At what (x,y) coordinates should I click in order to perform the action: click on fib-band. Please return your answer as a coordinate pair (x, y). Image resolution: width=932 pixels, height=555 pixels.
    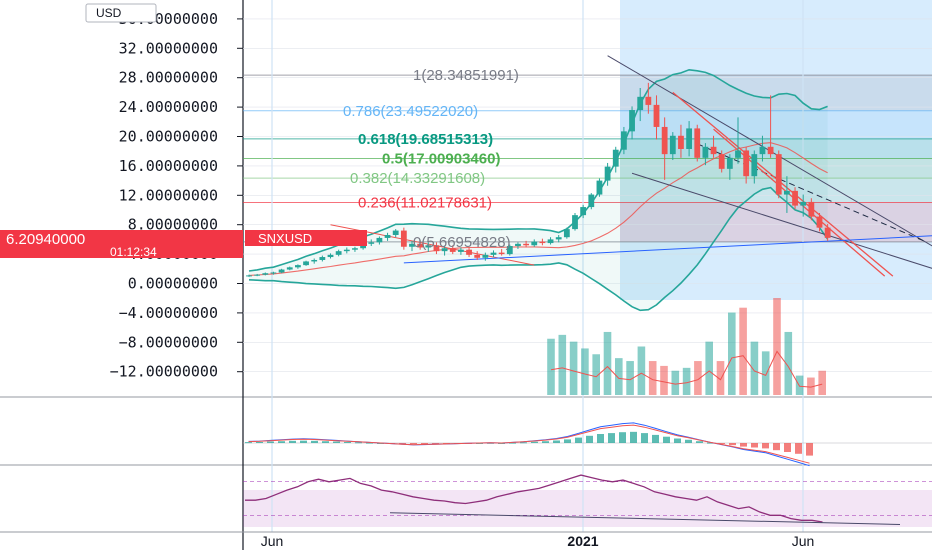
    Looking at the image, I should click on (776, 124).